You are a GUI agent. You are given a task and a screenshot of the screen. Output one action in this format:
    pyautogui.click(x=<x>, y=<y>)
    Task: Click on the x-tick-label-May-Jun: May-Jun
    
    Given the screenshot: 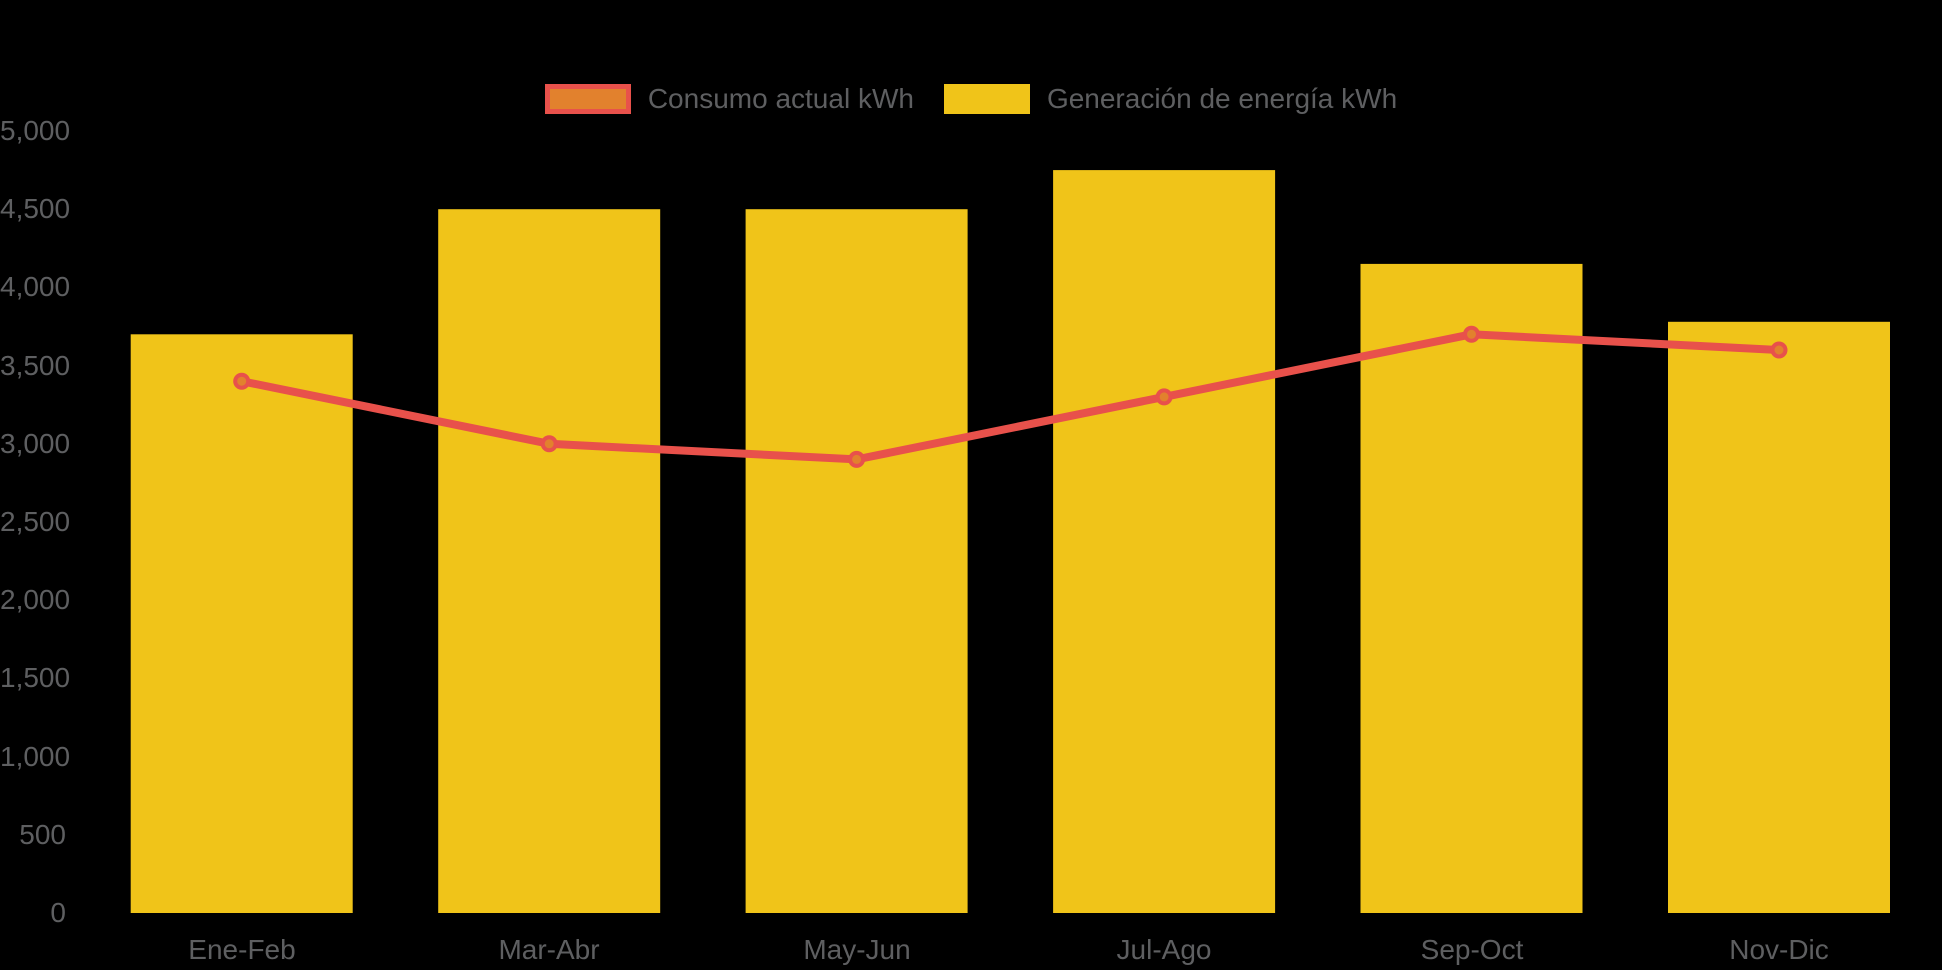 What is the action you would take?
    pyautogui.click(x=857, y=949)
    